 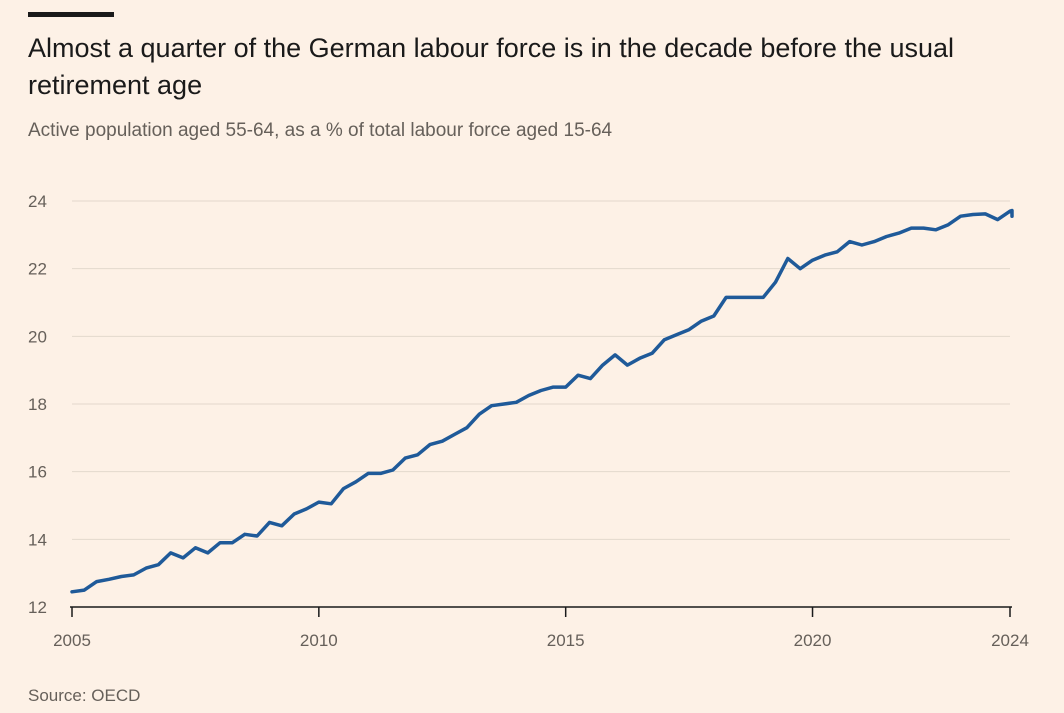 What do you see at coordinates (37, 269) in the screenshot?
I see `y-tick-label-22: 22` at bounding box center [37, 269].